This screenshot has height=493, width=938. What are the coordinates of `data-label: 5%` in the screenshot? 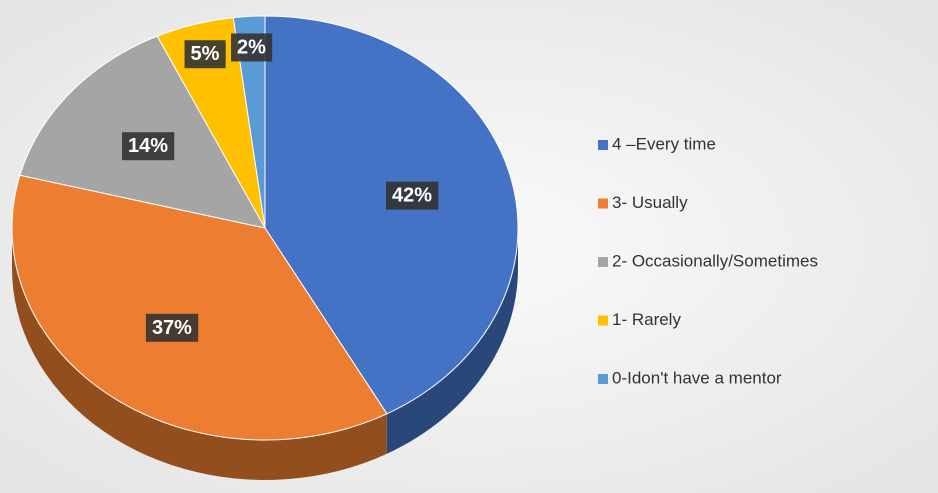 It's located at (205, 54).